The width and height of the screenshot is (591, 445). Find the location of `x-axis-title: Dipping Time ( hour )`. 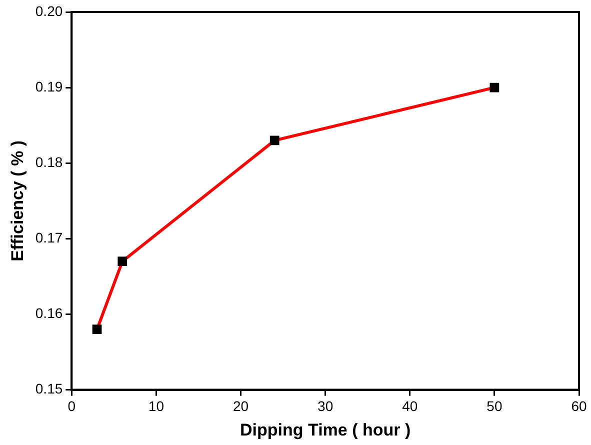

x-axis-title: Dipping Time ( hour ) is located at coordinates (325, 430).